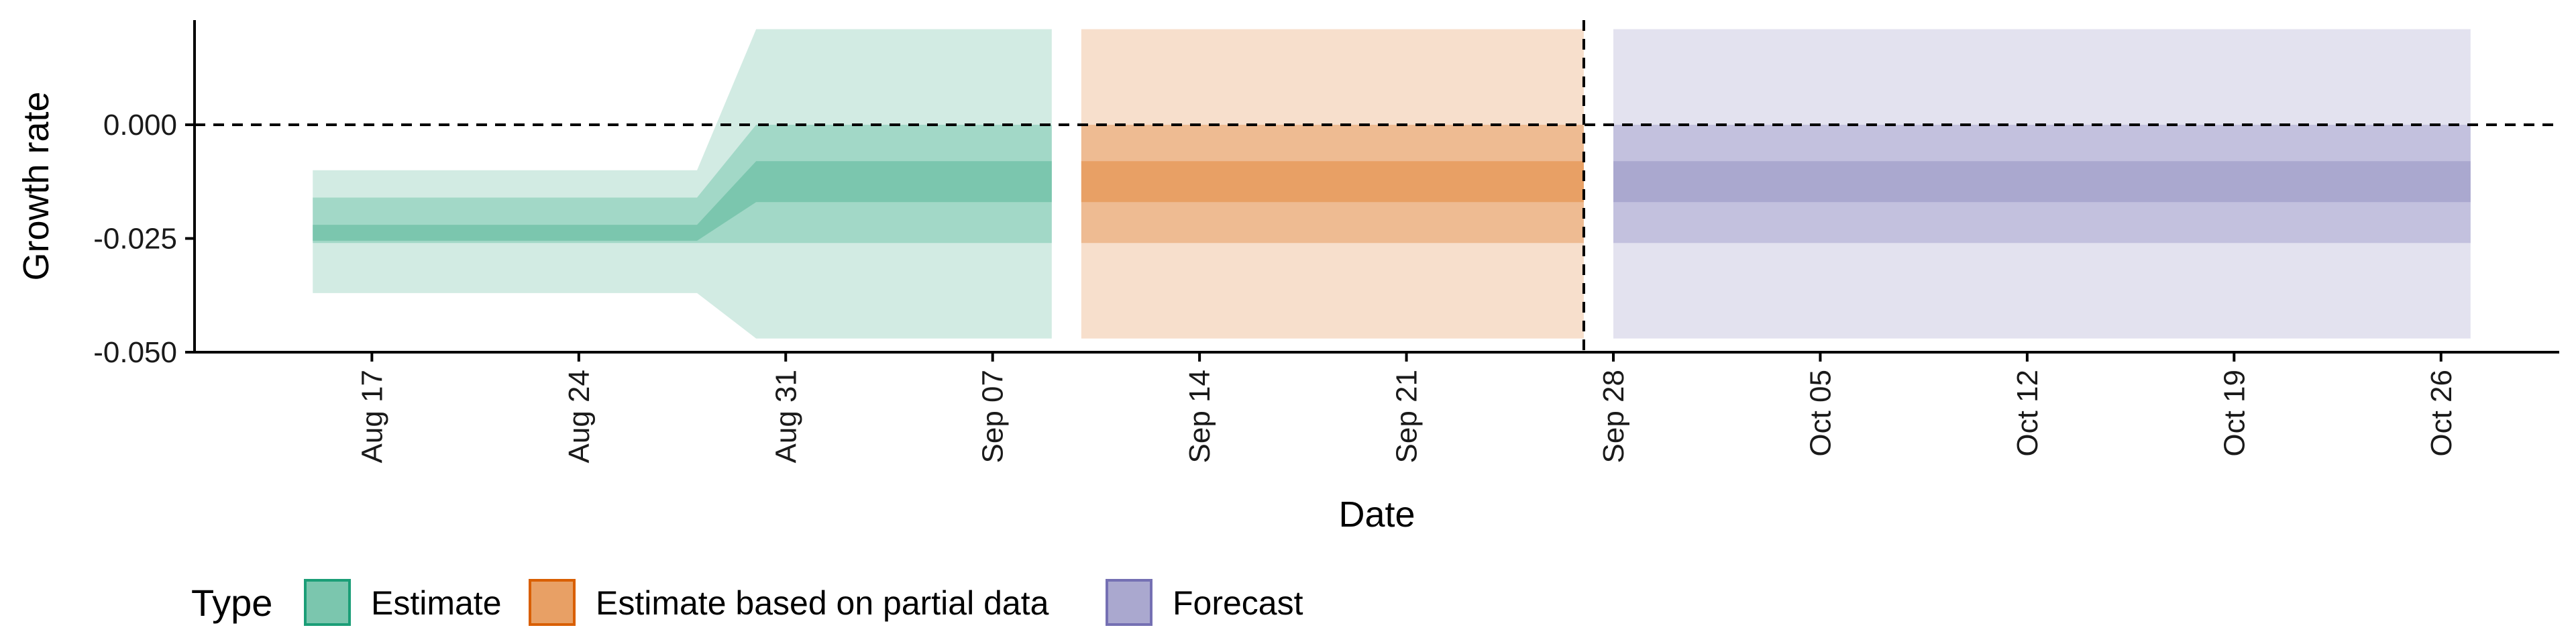 The height and width of the screenshot is (644, 2576). What do you see at coordinates (2042, 182) in the screenshot?
I see `forecast-ci20-band` at bounding box center [2042, 182].